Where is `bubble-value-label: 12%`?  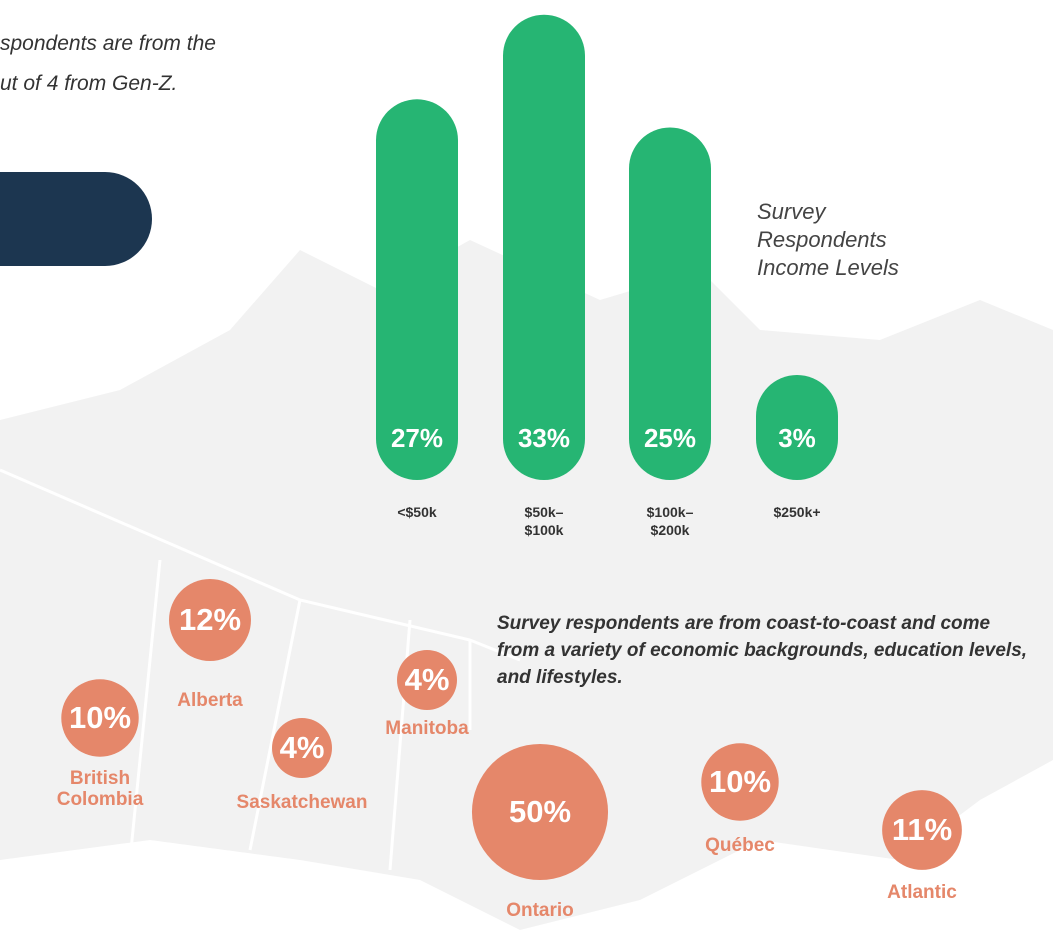
bubble-value-label: 12% is located at coordinates (210, 619).